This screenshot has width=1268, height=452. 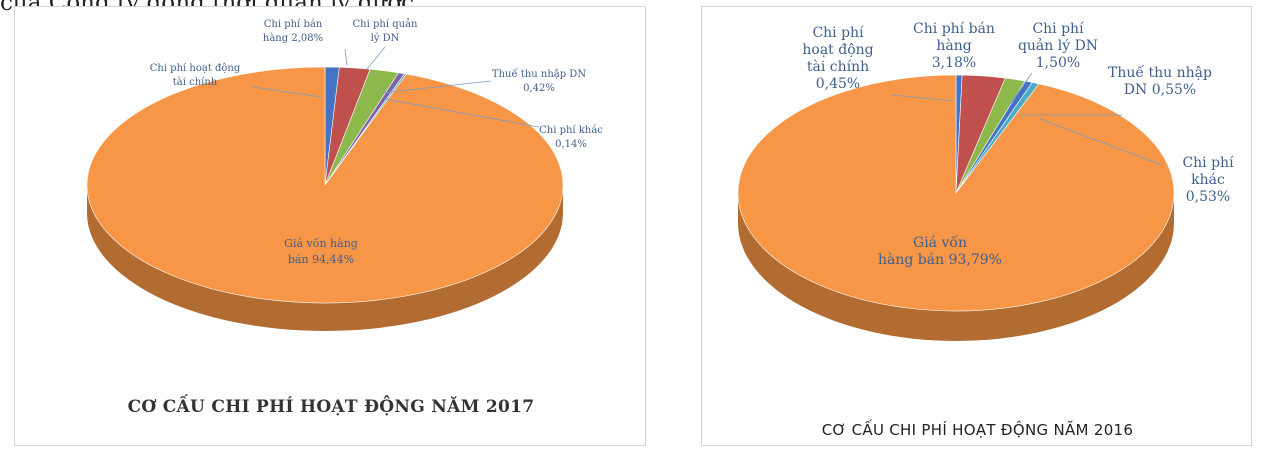 What do you see at coordinates (331, 407) in the screenshot?
I see `chart-title-2017: CƠ CẤU CHI PHÍ HOẠT ĐỘNG NĂM 2017` at bounding box center [331, 407].